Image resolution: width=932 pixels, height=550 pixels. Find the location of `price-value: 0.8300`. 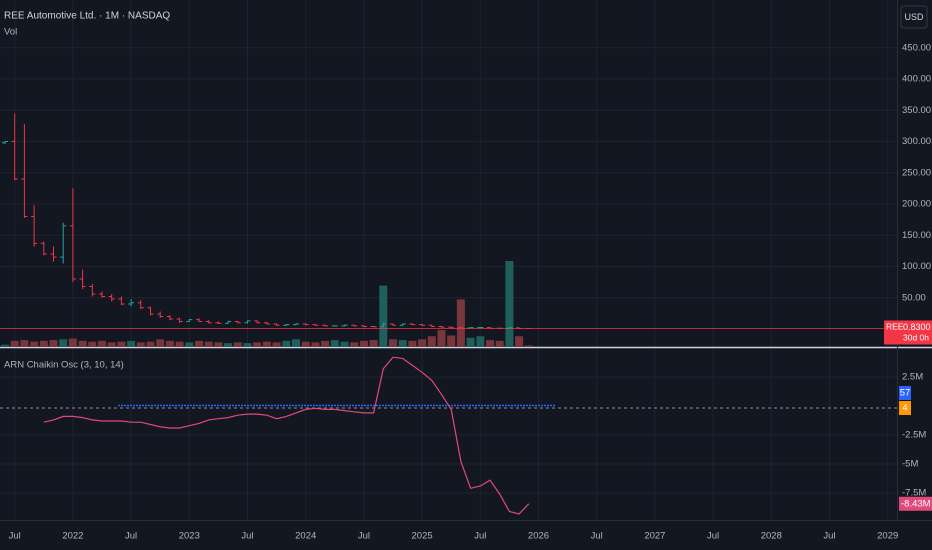

price-value: 0.8300 is located at coordinates (917, 327).